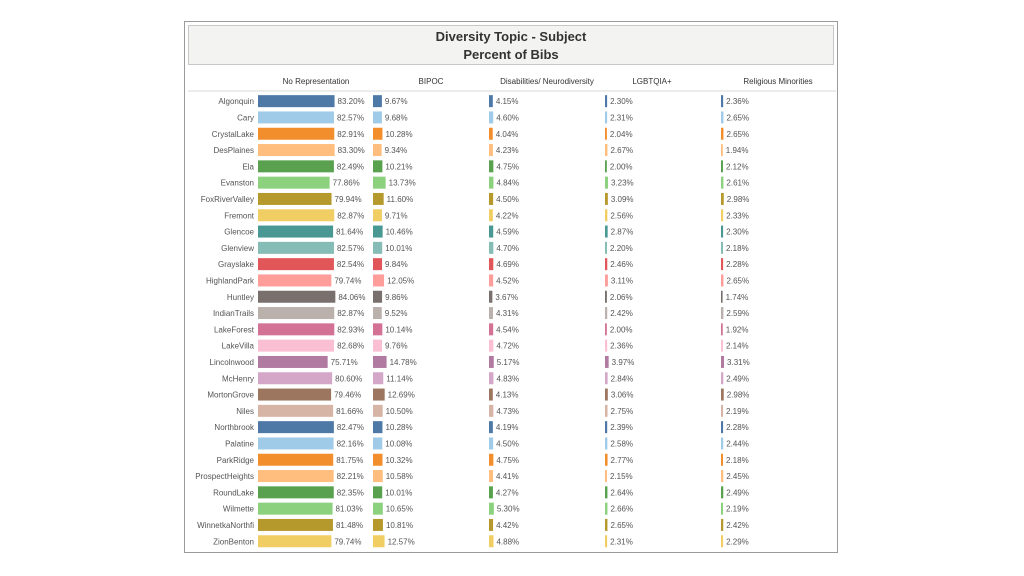 This screenshot has height=576, width=1024. Describe the element at coordinates (225, 525) in the screenshot. I see `category-label: WinnetkaNorthfi` at that location.